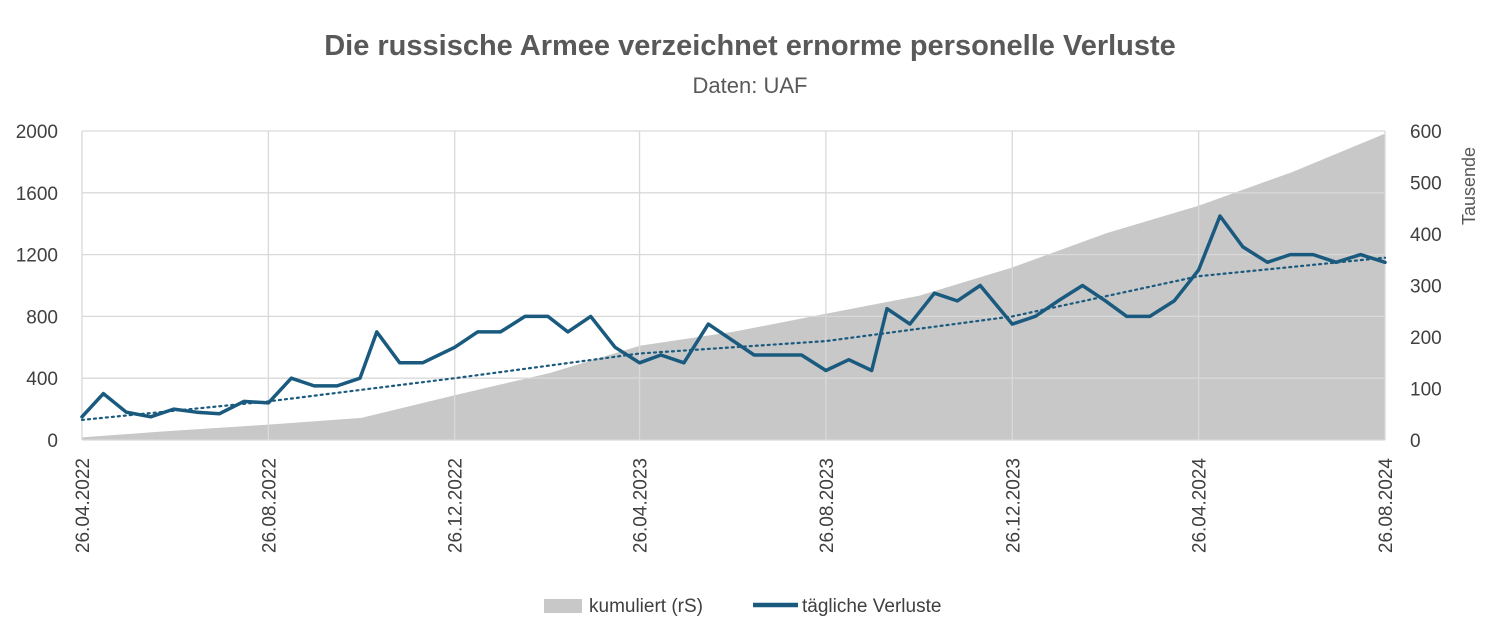  What do you see at coordinates (827, 505) in the screenshot?
I see `x-tick-label: 26.08.2023` at bounding box center [827, 505].